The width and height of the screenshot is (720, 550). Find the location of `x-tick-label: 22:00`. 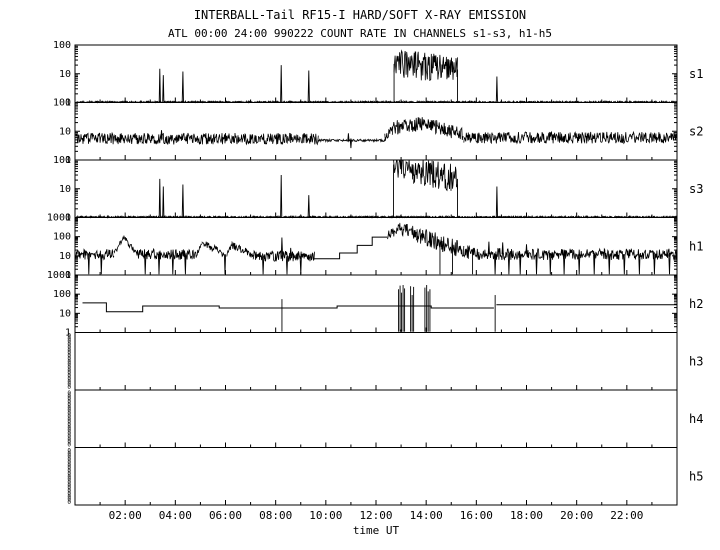

x-tick-label: 22:00 is located at coordinates (626, 515).